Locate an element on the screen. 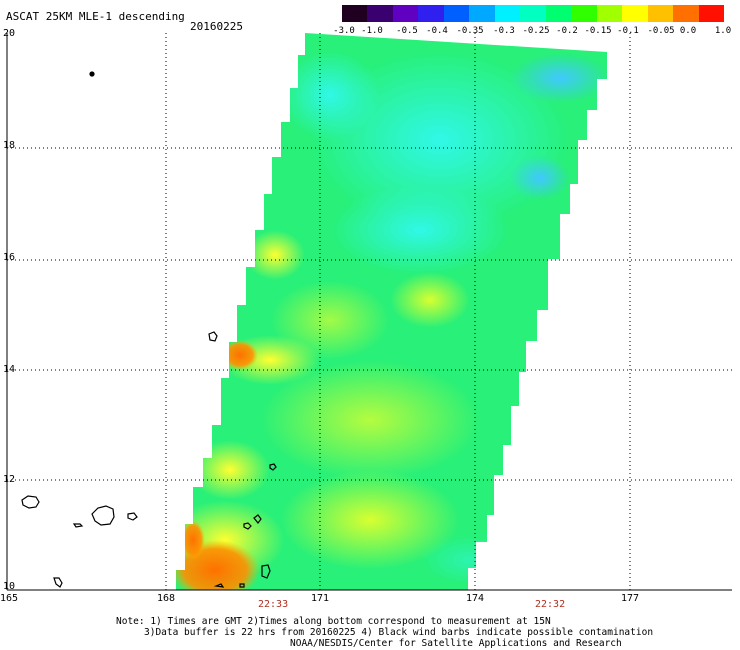 The height and width of the screenshot is (650, 740). color-scale-label: -0.1 is located at coordinates (628, 31).